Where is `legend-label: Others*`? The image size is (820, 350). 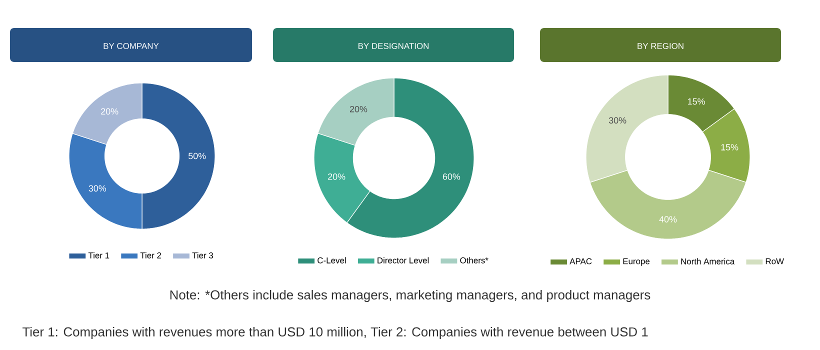 legend-label: Others* is located at coordinates (474, 260).